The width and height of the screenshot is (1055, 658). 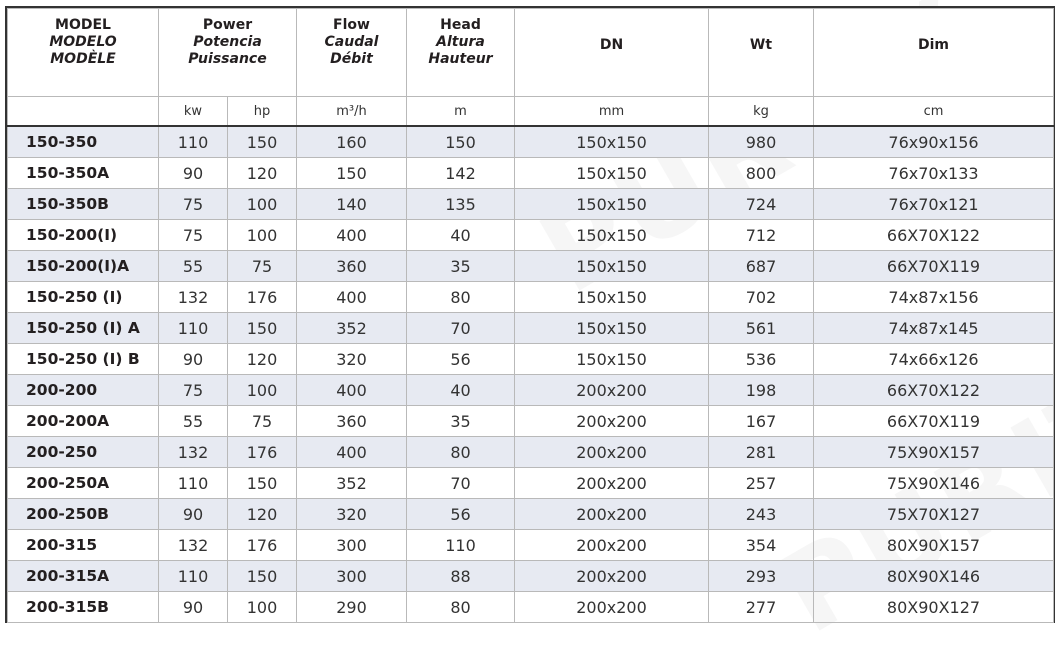 What do you see at coordinates (83, 42) in the screenshot?
I see `header-text: MODELO` at bounding box center [83, 42].